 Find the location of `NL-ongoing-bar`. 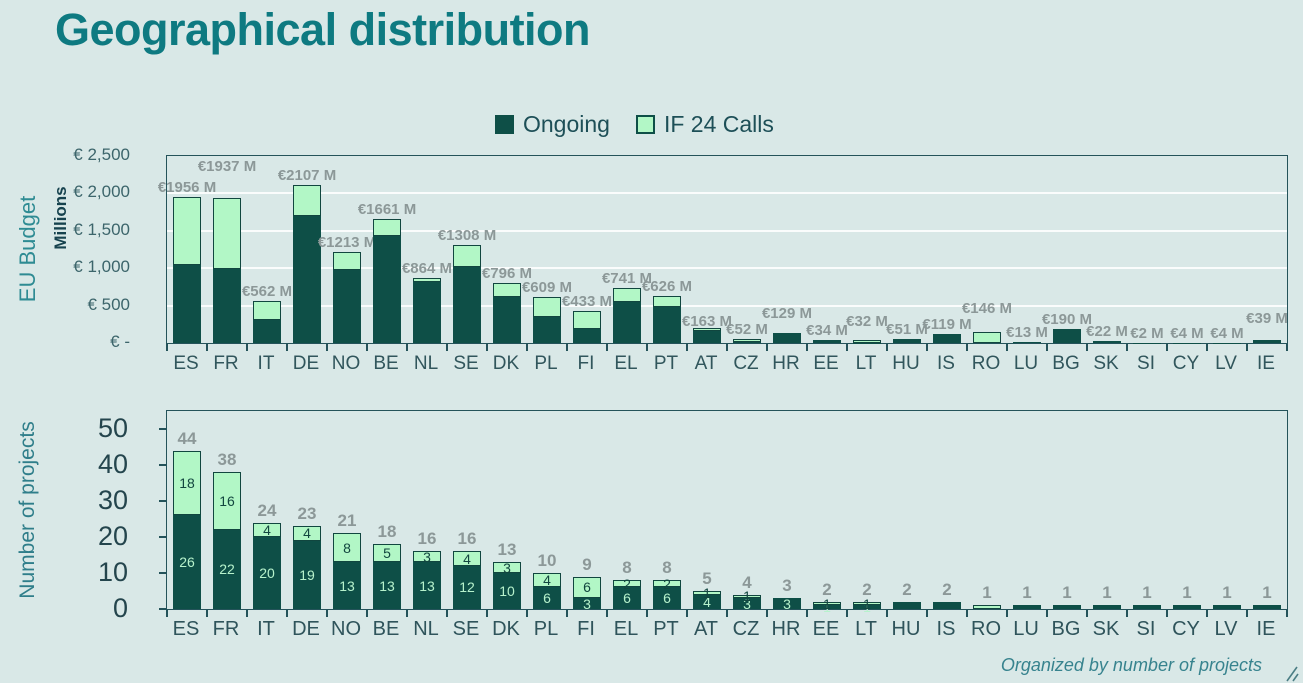

NL-ongoing-bar is located at coordinates (427, 312).